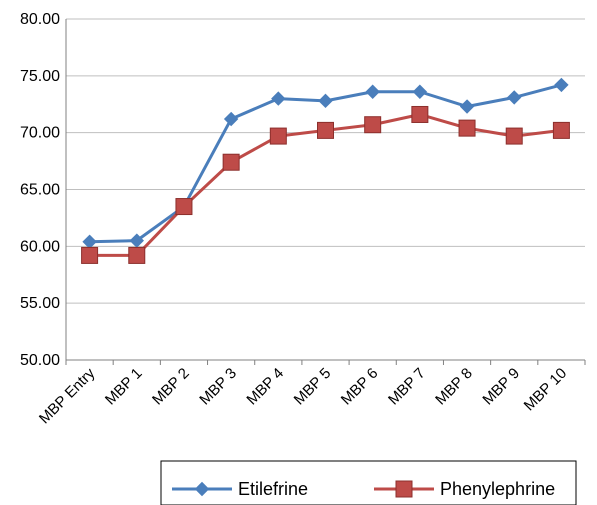 The height and width of the screenshot is (505, 597). I want to click on legend-label-etilefrine: Etilefrine, so click(273, 489).